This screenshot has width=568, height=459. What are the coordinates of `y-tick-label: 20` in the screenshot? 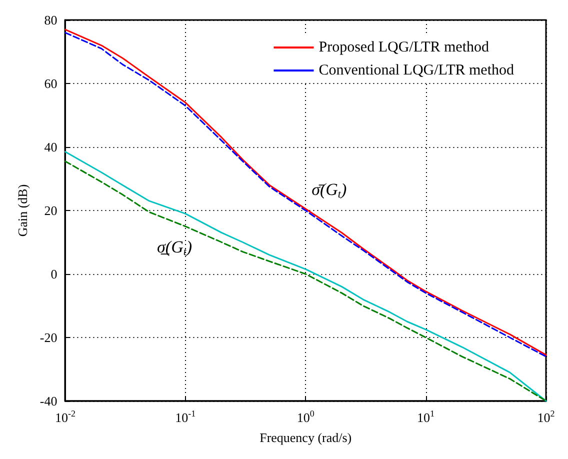 It's located at (51, 210).